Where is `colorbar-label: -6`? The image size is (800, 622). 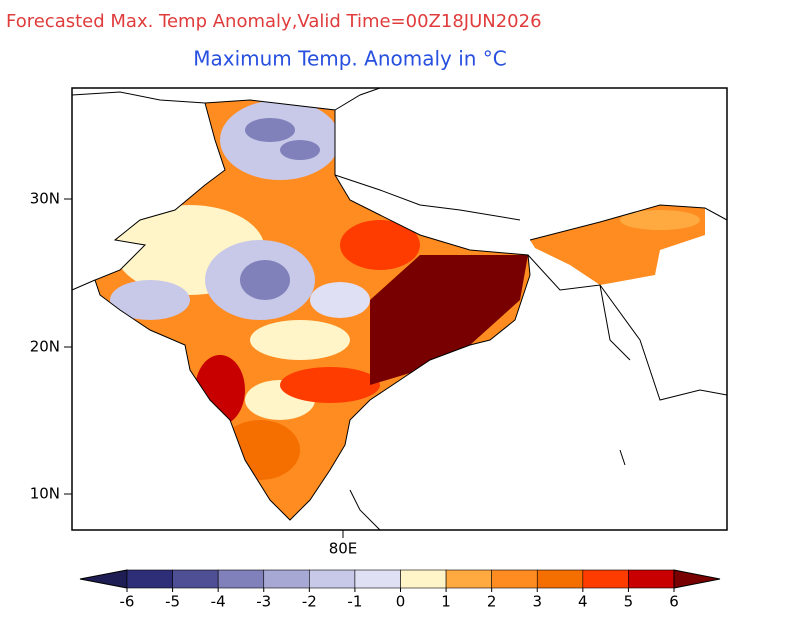
colorbar-label: -6 is located at coordinates (127, 602).